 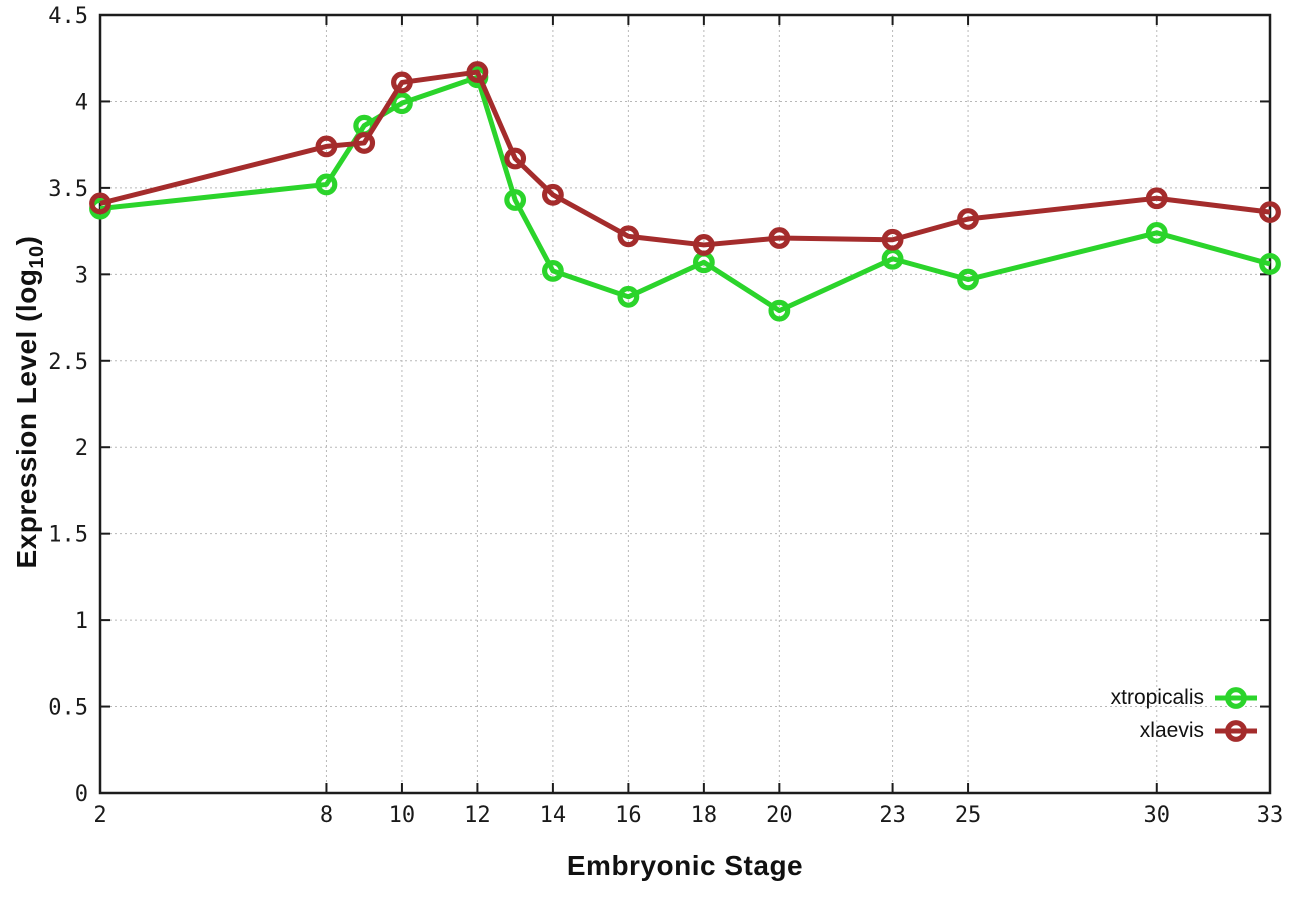 I want to click on y-tick-label: 4.5, so click(x=68, y=16).